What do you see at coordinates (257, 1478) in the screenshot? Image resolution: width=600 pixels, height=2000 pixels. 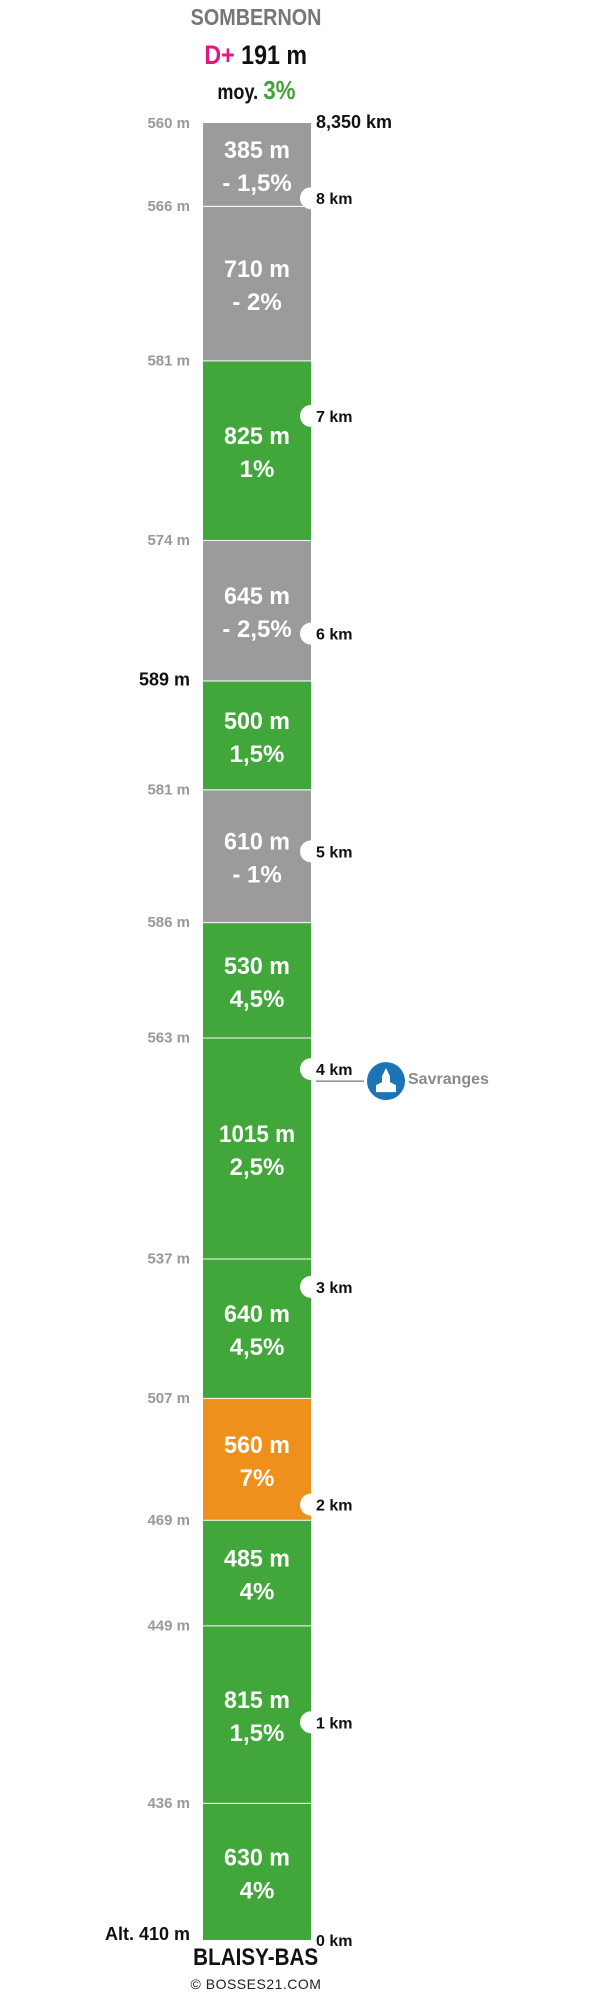 I see `segment-grade-label: 7%` at bounding box center [257, 1478].